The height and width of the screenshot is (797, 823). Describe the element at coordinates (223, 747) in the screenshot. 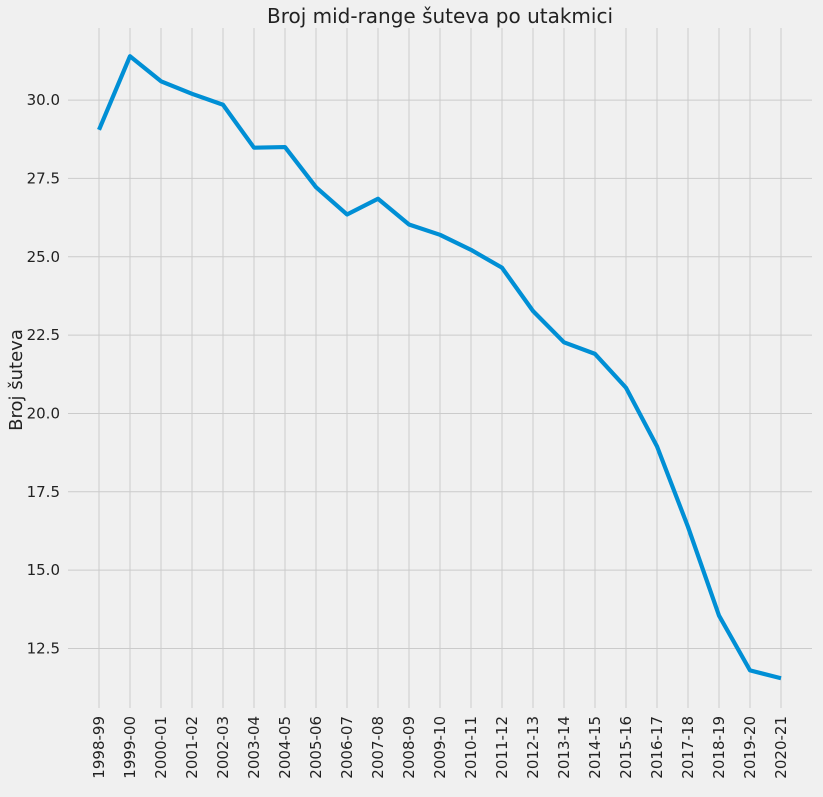

I see `x-tick-label: 2002-03` at that location.